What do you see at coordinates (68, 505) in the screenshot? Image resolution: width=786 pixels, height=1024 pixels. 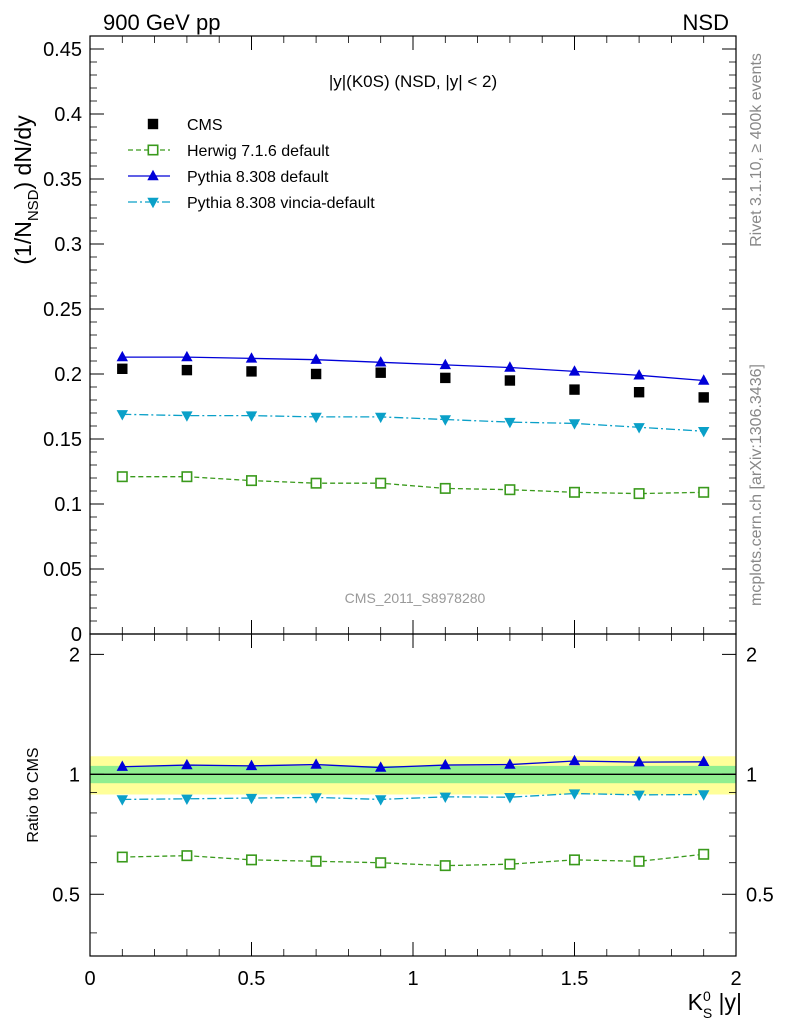 I see `main-ytick-label: 0.1` at bounding box center [68, 505].